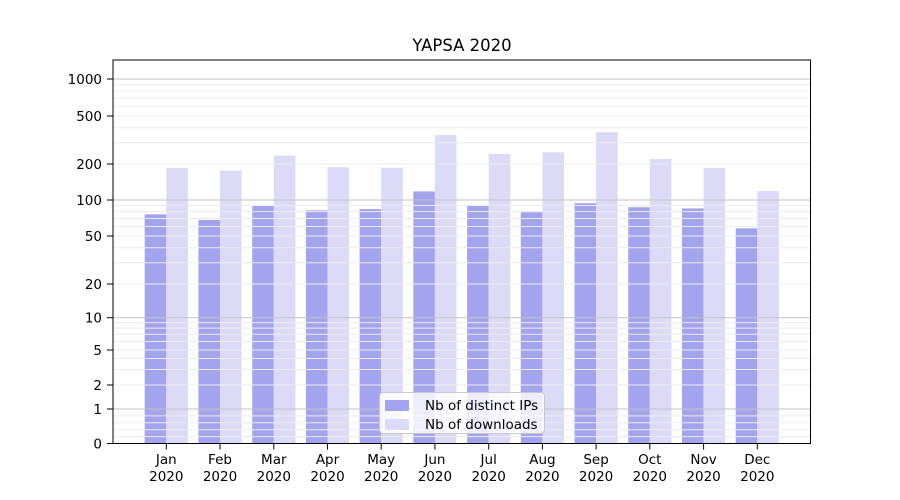  What do you see at coordinates (639, 325) in the screenshot?
I see `bar-ips-oct-2020` at bounding box center [639, 325].